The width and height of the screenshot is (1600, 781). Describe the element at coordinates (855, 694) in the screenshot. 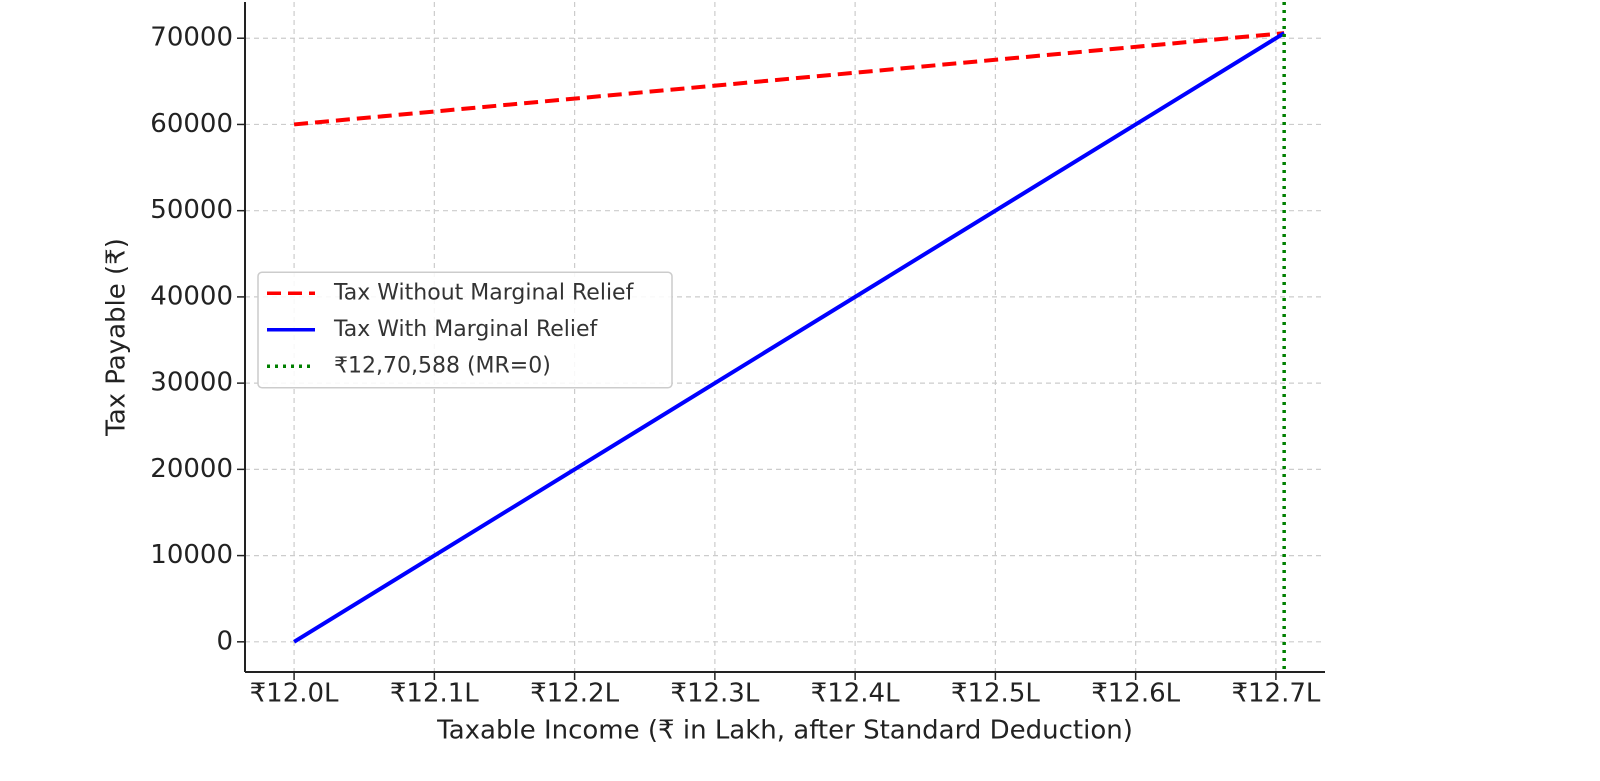

I see `x-tick-label: ₹12.4L` at that location.